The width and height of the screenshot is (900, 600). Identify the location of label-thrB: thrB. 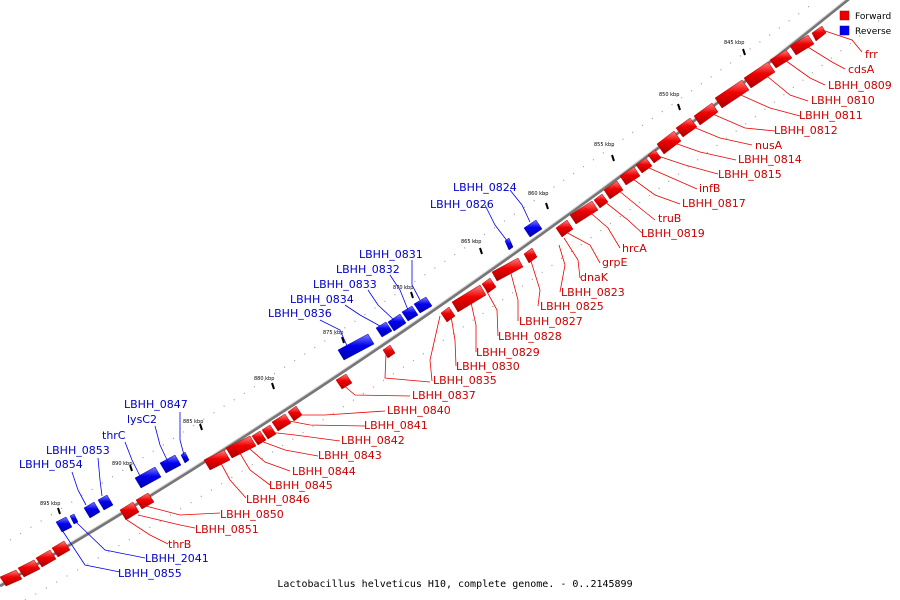
(179, 544).